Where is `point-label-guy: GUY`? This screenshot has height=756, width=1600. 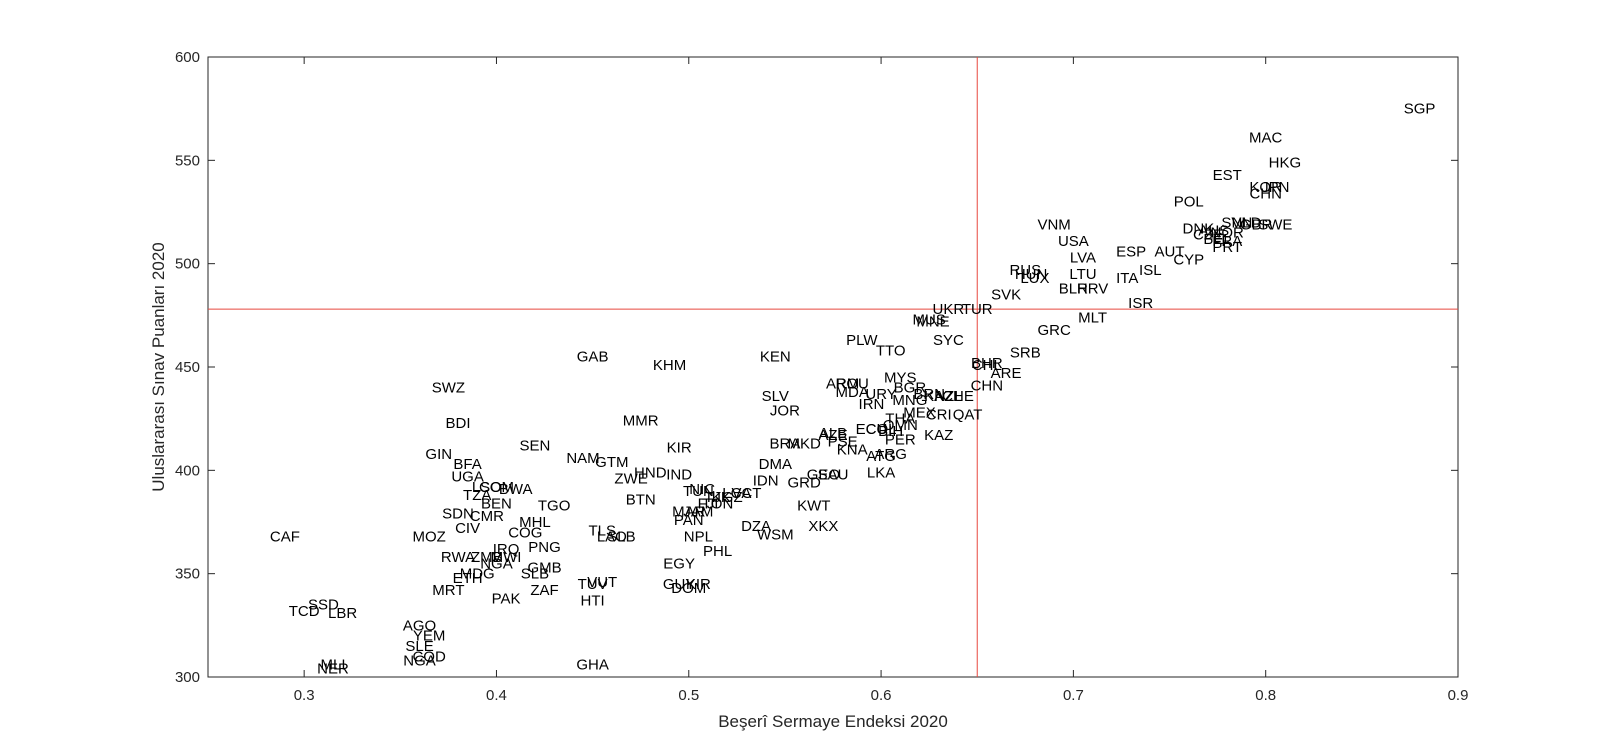
point-label-guy: GUY is located at coordinates (679, 584).